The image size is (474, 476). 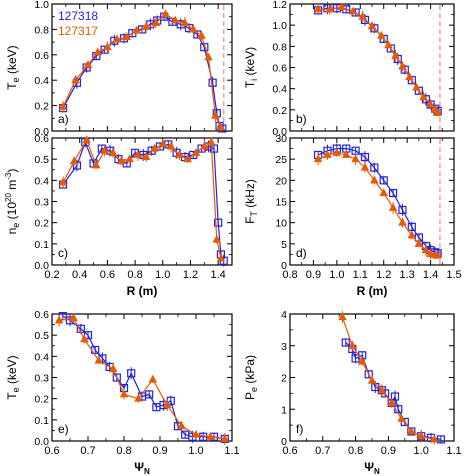 What do you see at coordinates (430, 275) in the screenshot?
I see `x-tick-label: 1.4` at bounding box center [430, 275].